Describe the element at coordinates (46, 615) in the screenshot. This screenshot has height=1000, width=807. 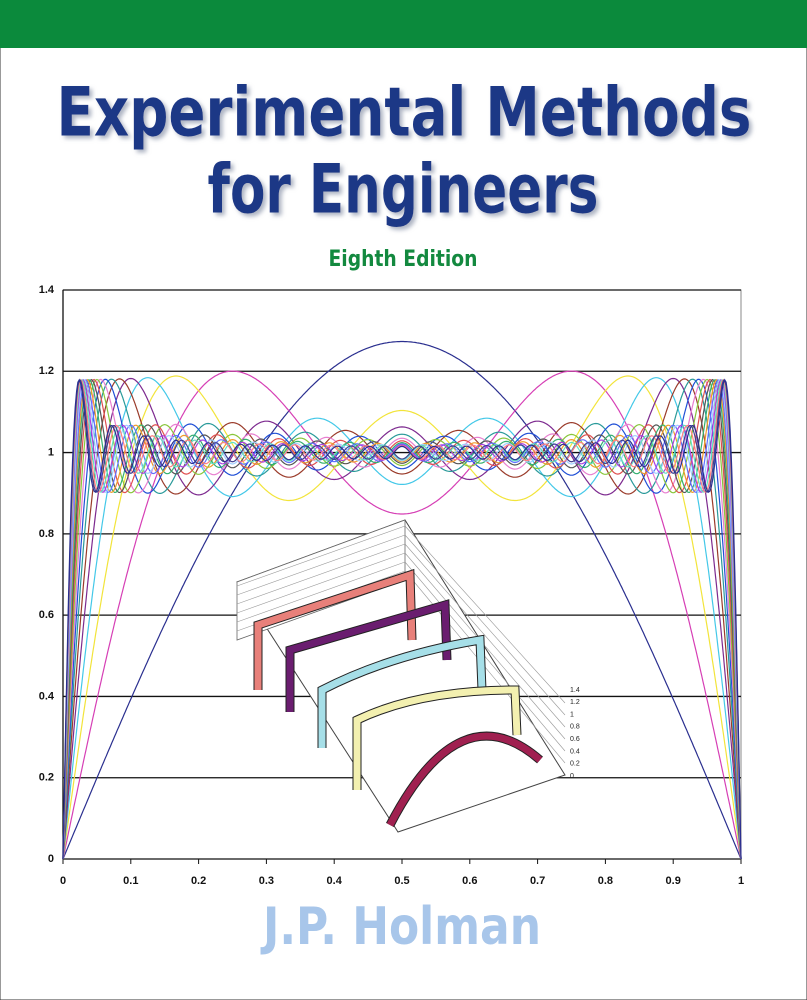
I see `y-tick-label: 0.6` at that location.